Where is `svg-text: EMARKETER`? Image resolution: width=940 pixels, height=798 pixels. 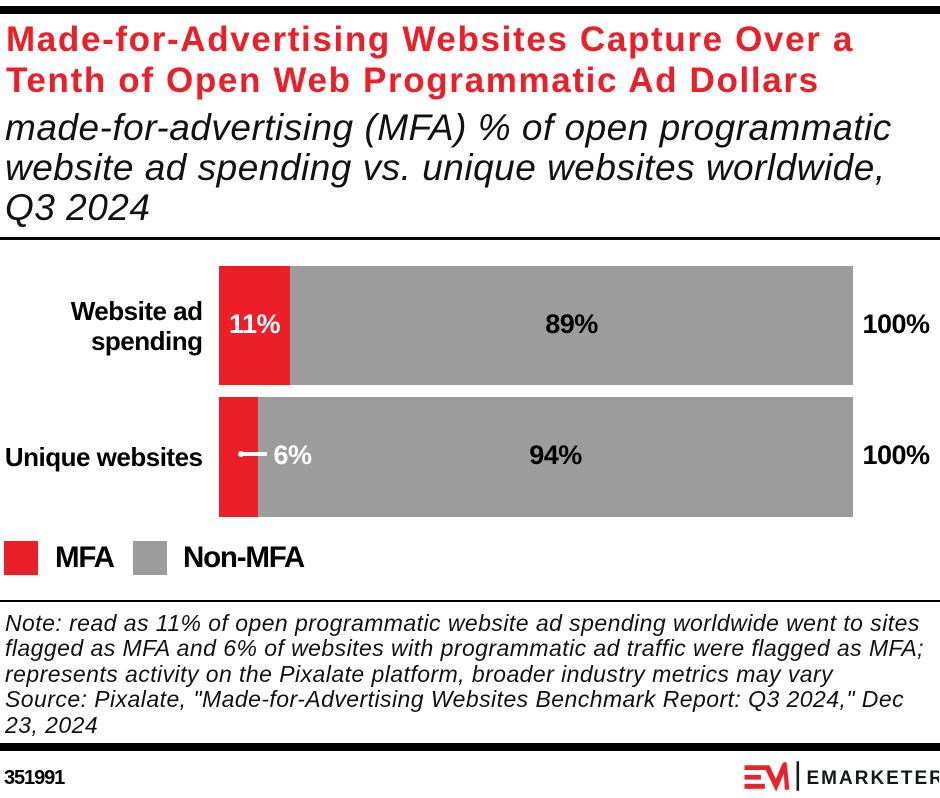
svg-text: EMARKETER is located at coordinates (872, 778).